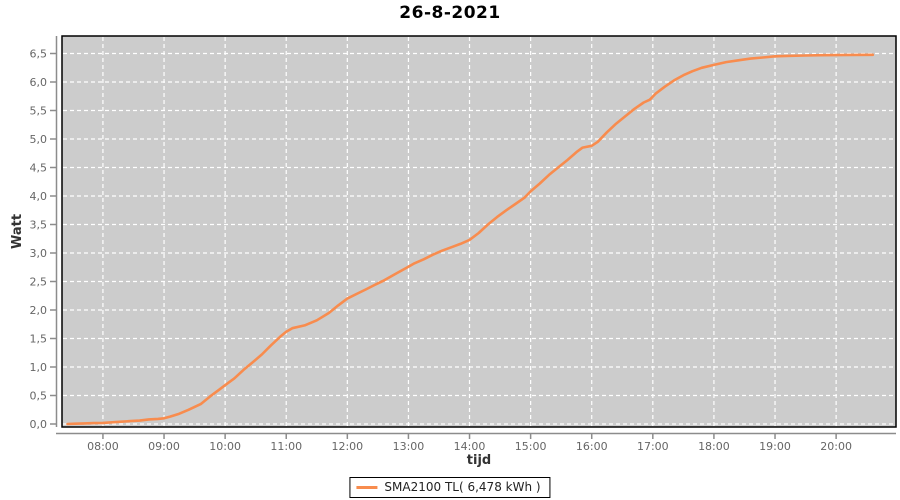 This screenshot has width=900, height=500. Describe the element at coordinates (592, 446) in the screenshot. I see `x-tick-label: 16:00` at that location.